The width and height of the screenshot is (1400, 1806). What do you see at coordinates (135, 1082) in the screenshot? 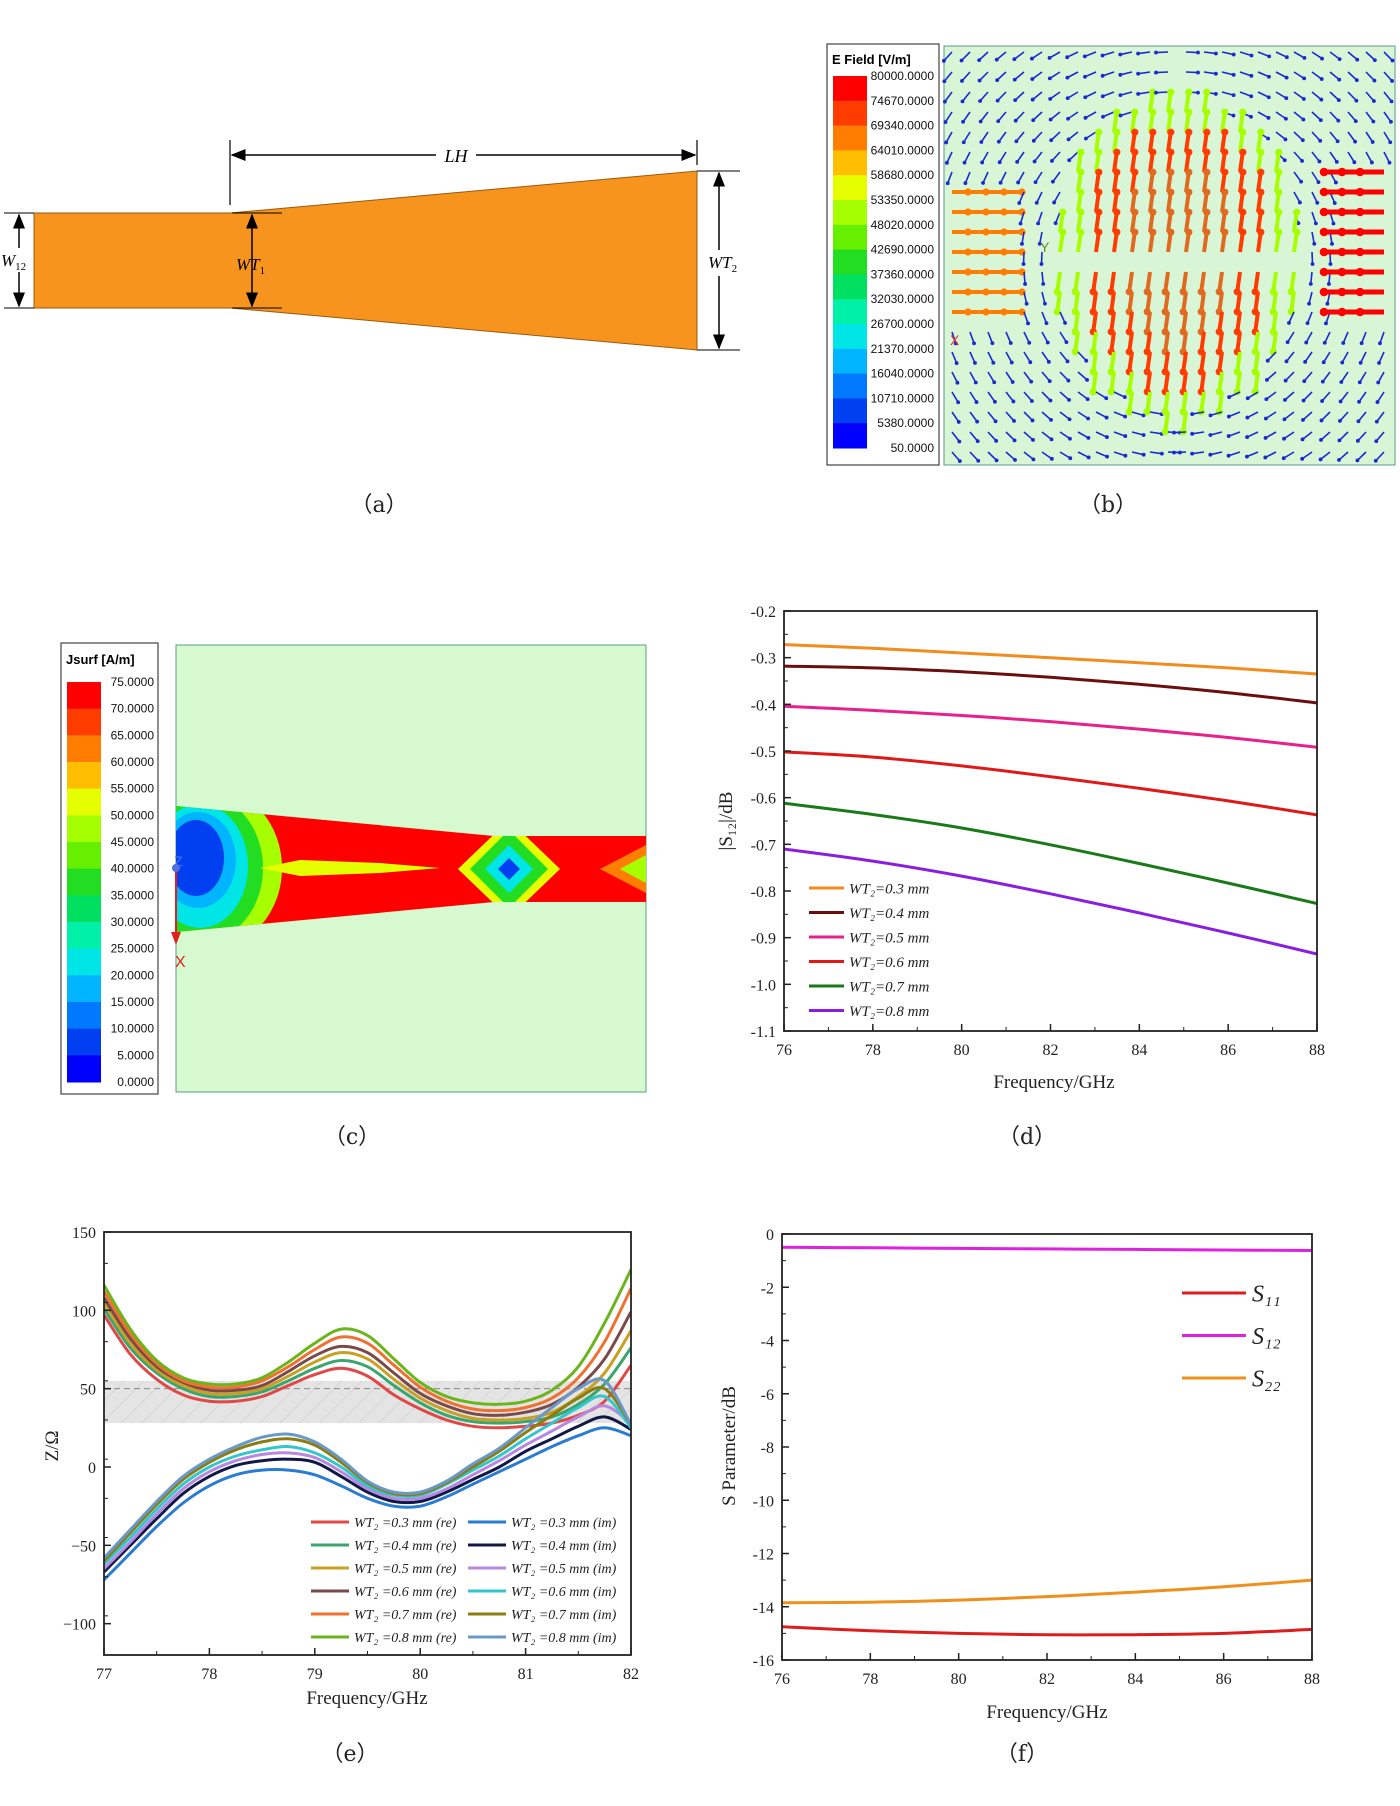
I see `colorbar-tick-label: 0.0000` at bounding box center [135, 1082].